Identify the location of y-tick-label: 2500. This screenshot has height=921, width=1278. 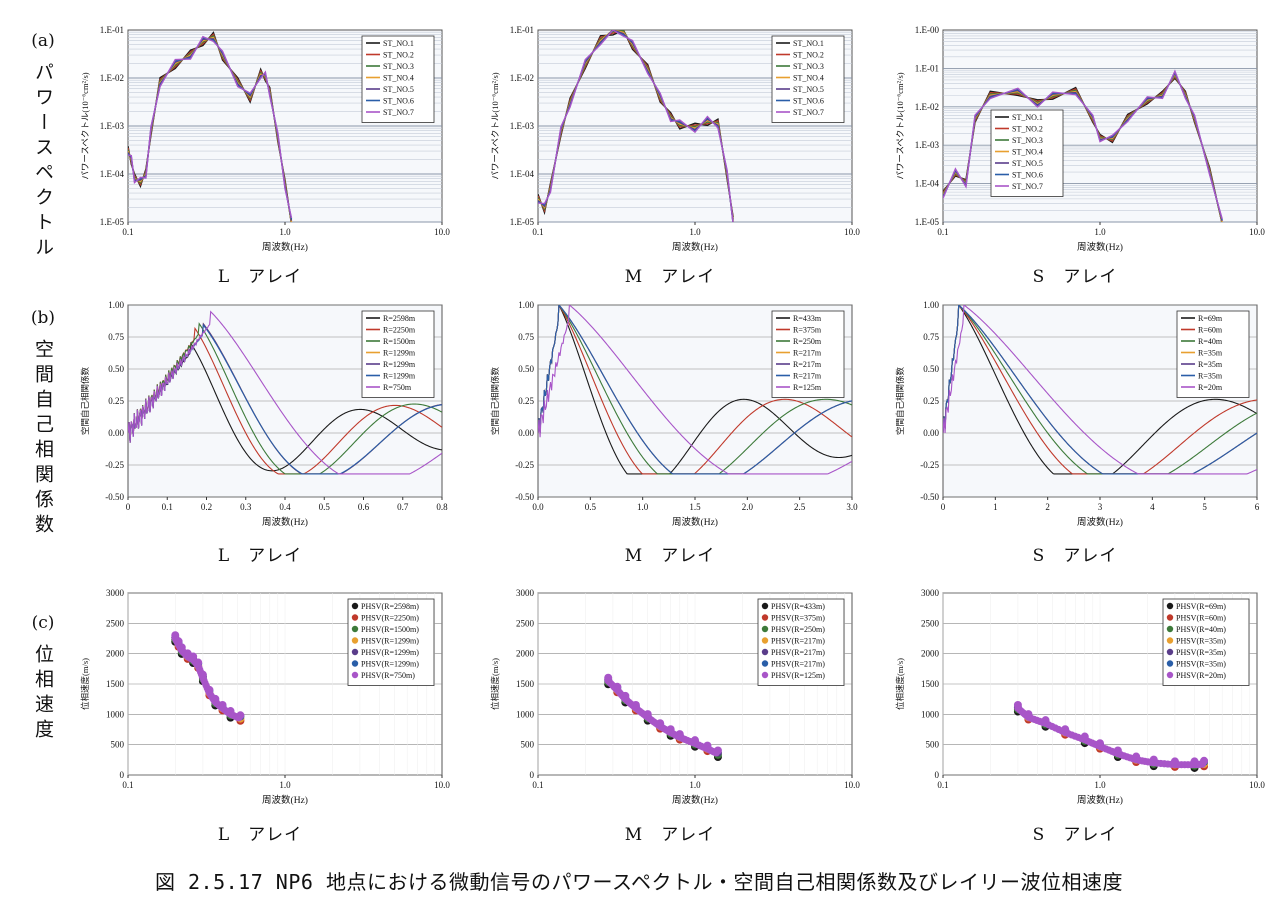
(115, 623).